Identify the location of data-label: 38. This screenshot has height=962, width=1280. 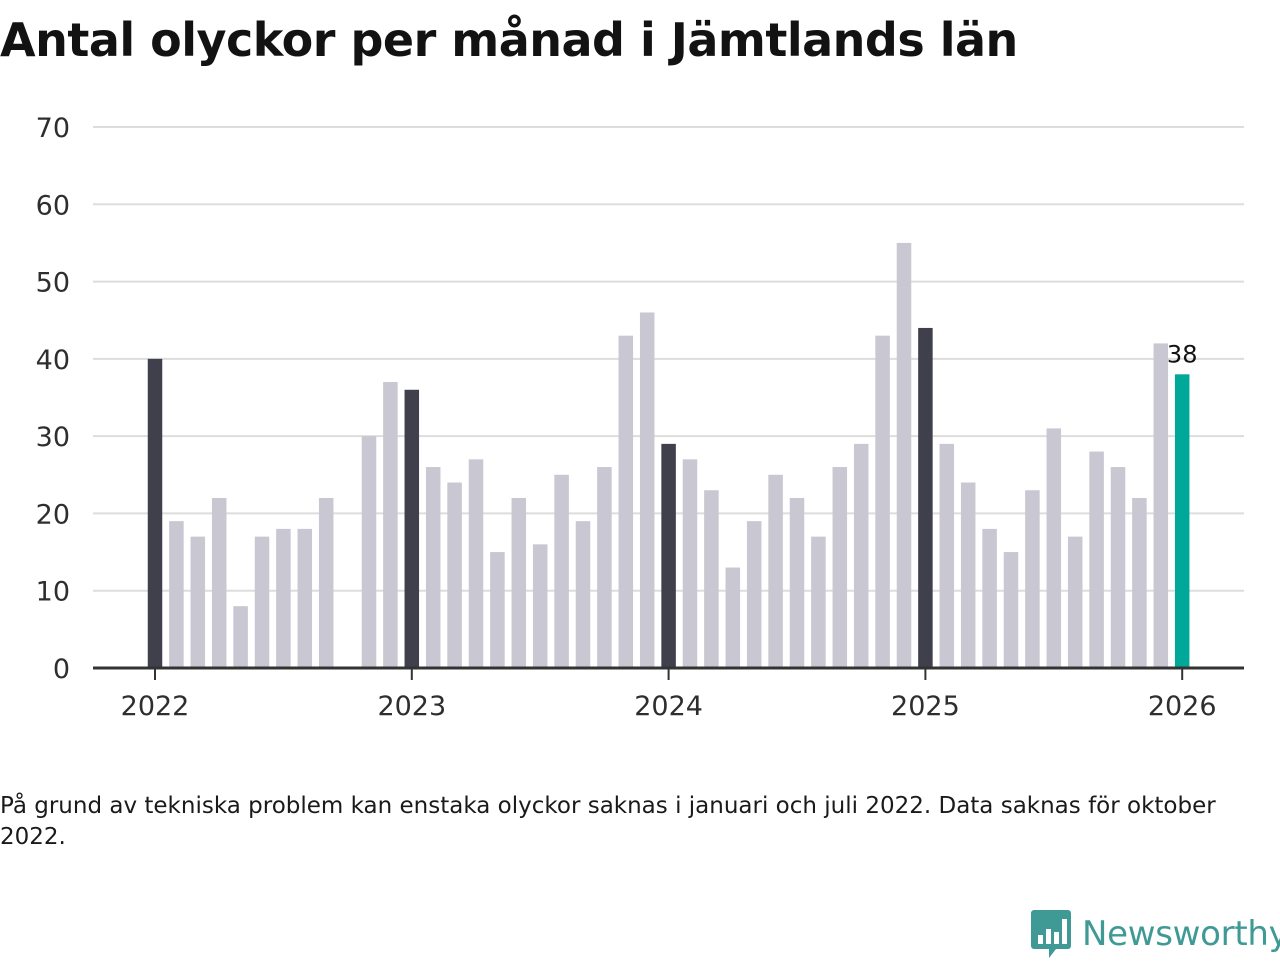
(1182, 354).